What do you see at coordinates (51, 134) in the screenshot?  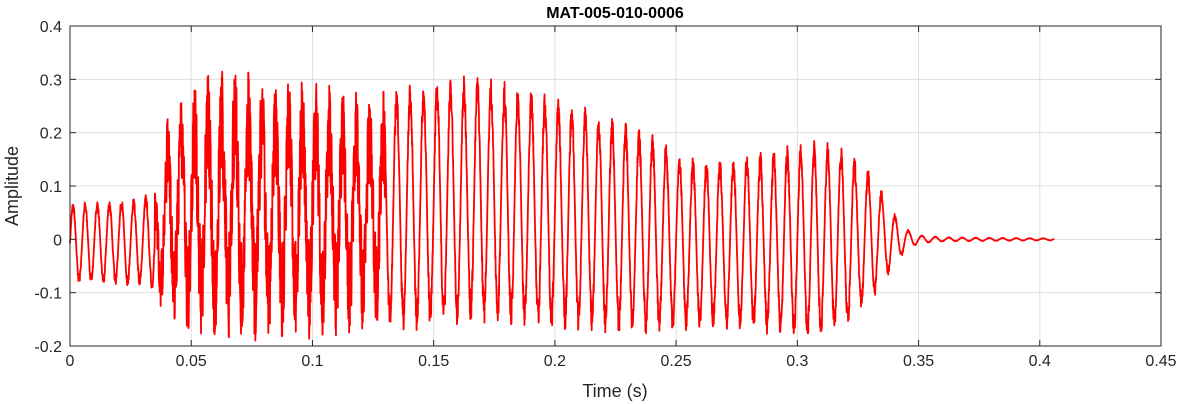 I see `y-tick-label: 0.2` at bounding box center [51, 134].